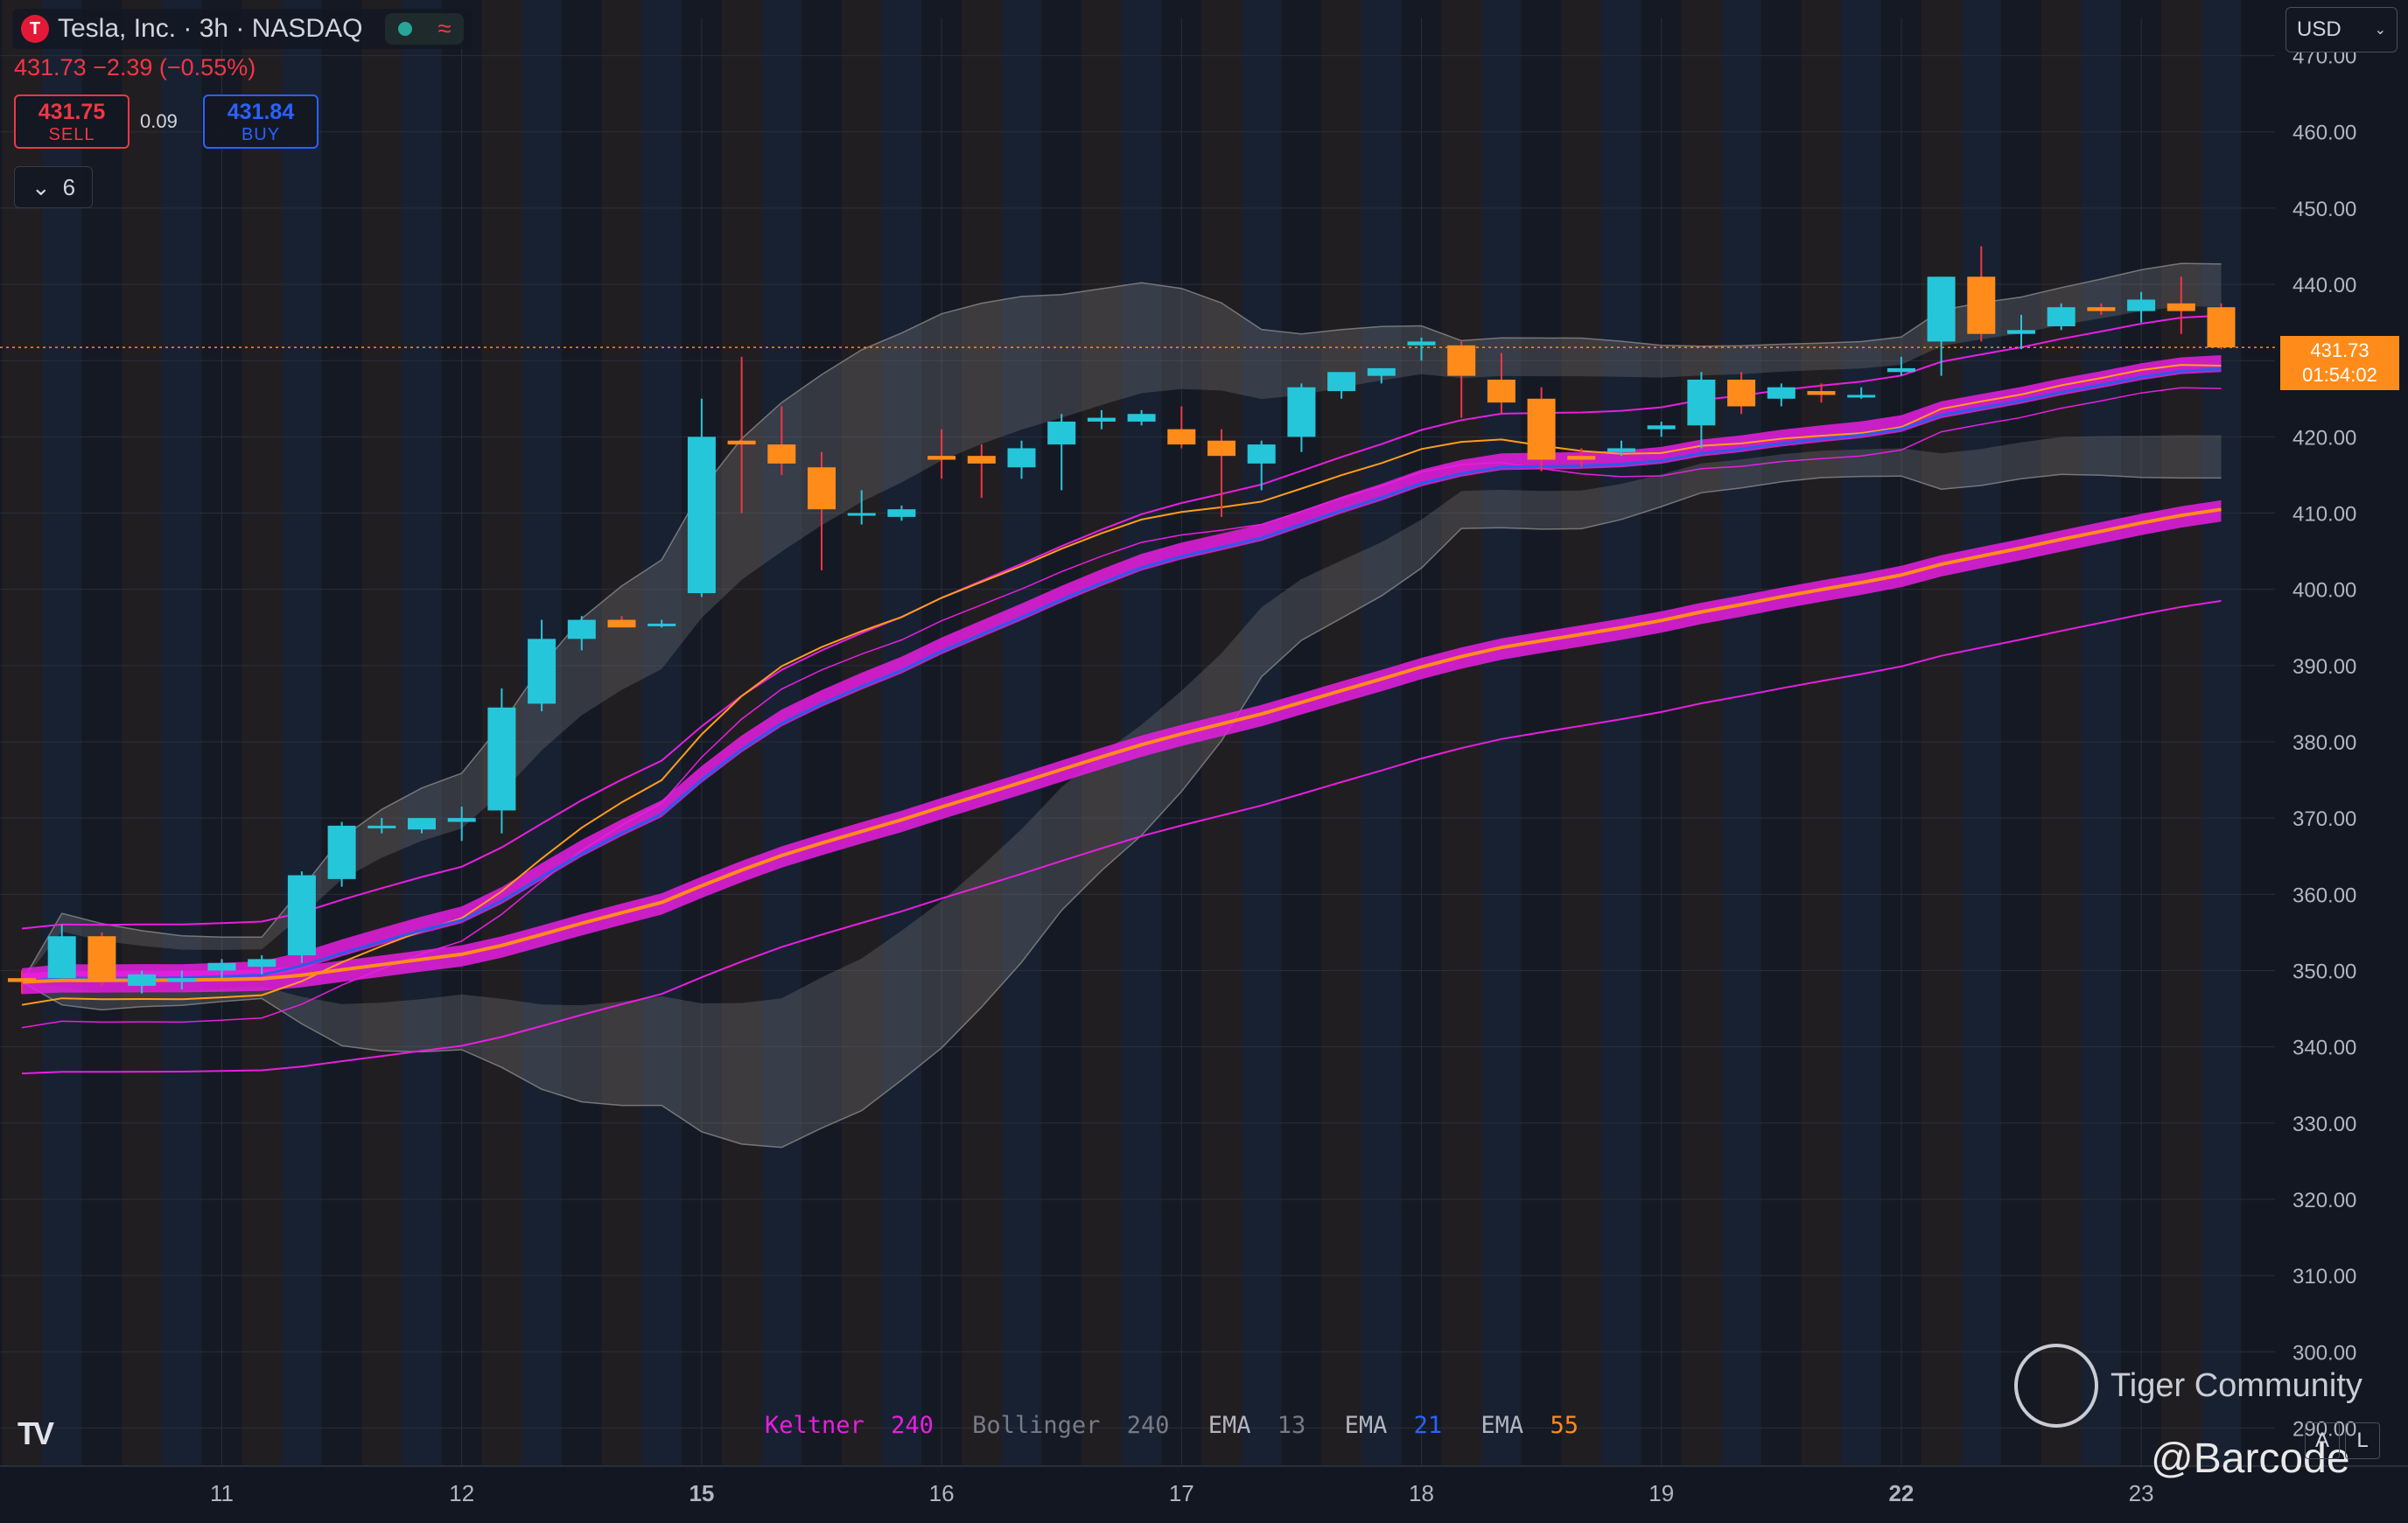 The height and width of the screenshot is (1523, 2408). Describe the element at coordinates (2188, 1386) in the screenshot. I see `tiger-watermark: Tiger Community` at that location.